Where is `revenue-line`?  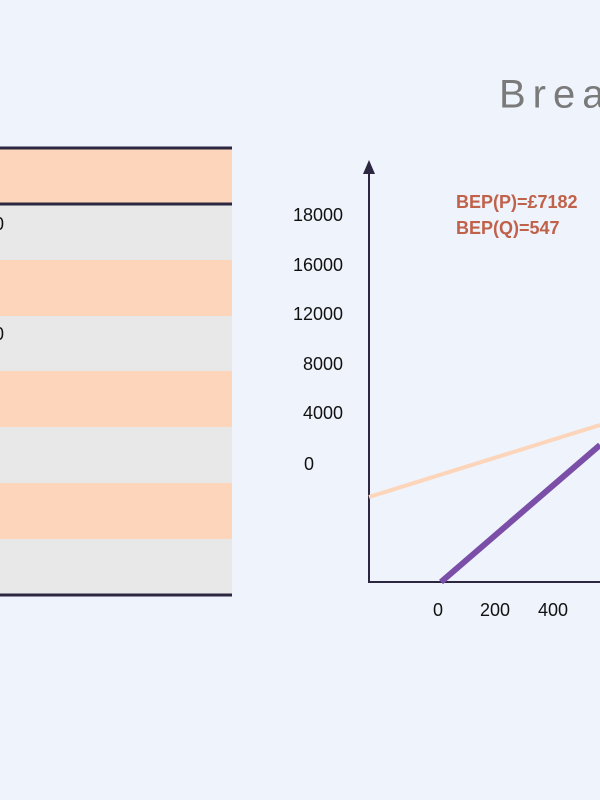
revenue-line is located at coordinates (519, 513).